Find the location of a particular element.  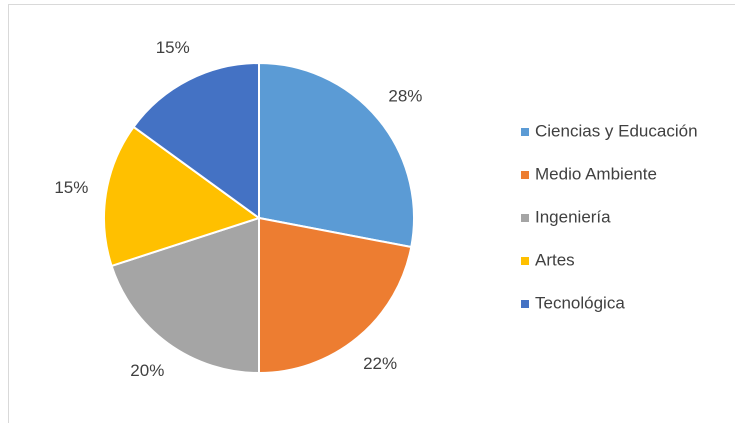

legend-label: Artes is located at coordinates (555, 259).